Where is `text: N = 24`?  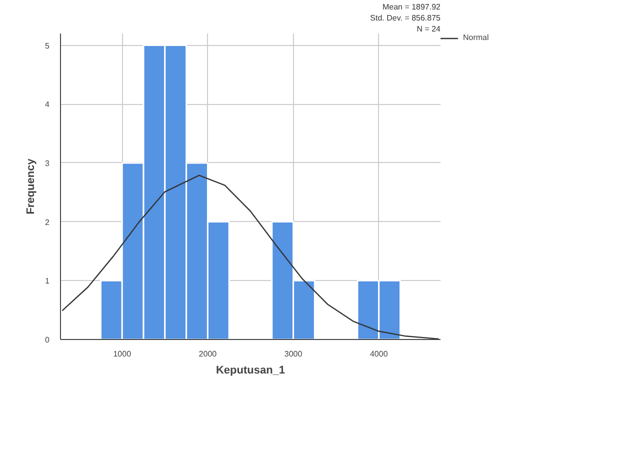
text: N = 24 is located at coordinates (429, 29).